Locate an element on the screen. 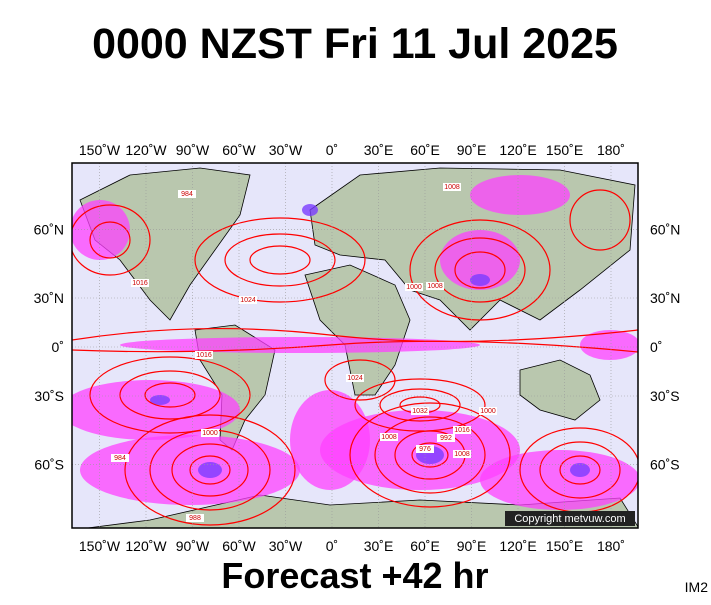  lon-label-top: 90˚E is located at coordinates (472, 150).